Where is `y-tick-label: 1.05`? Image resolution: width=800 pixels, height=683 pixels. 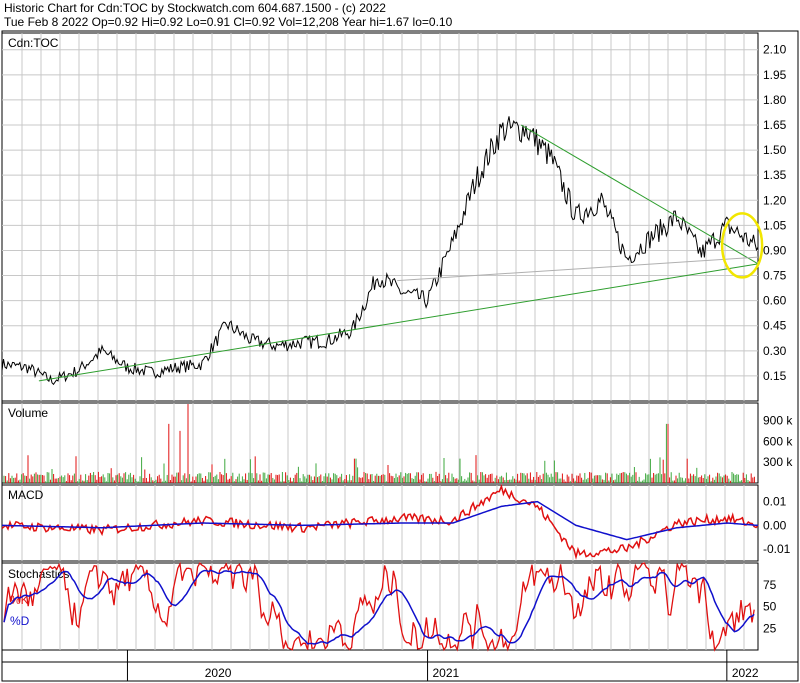 y-tick-label: 1.05 is located at coordinates (775, 225).